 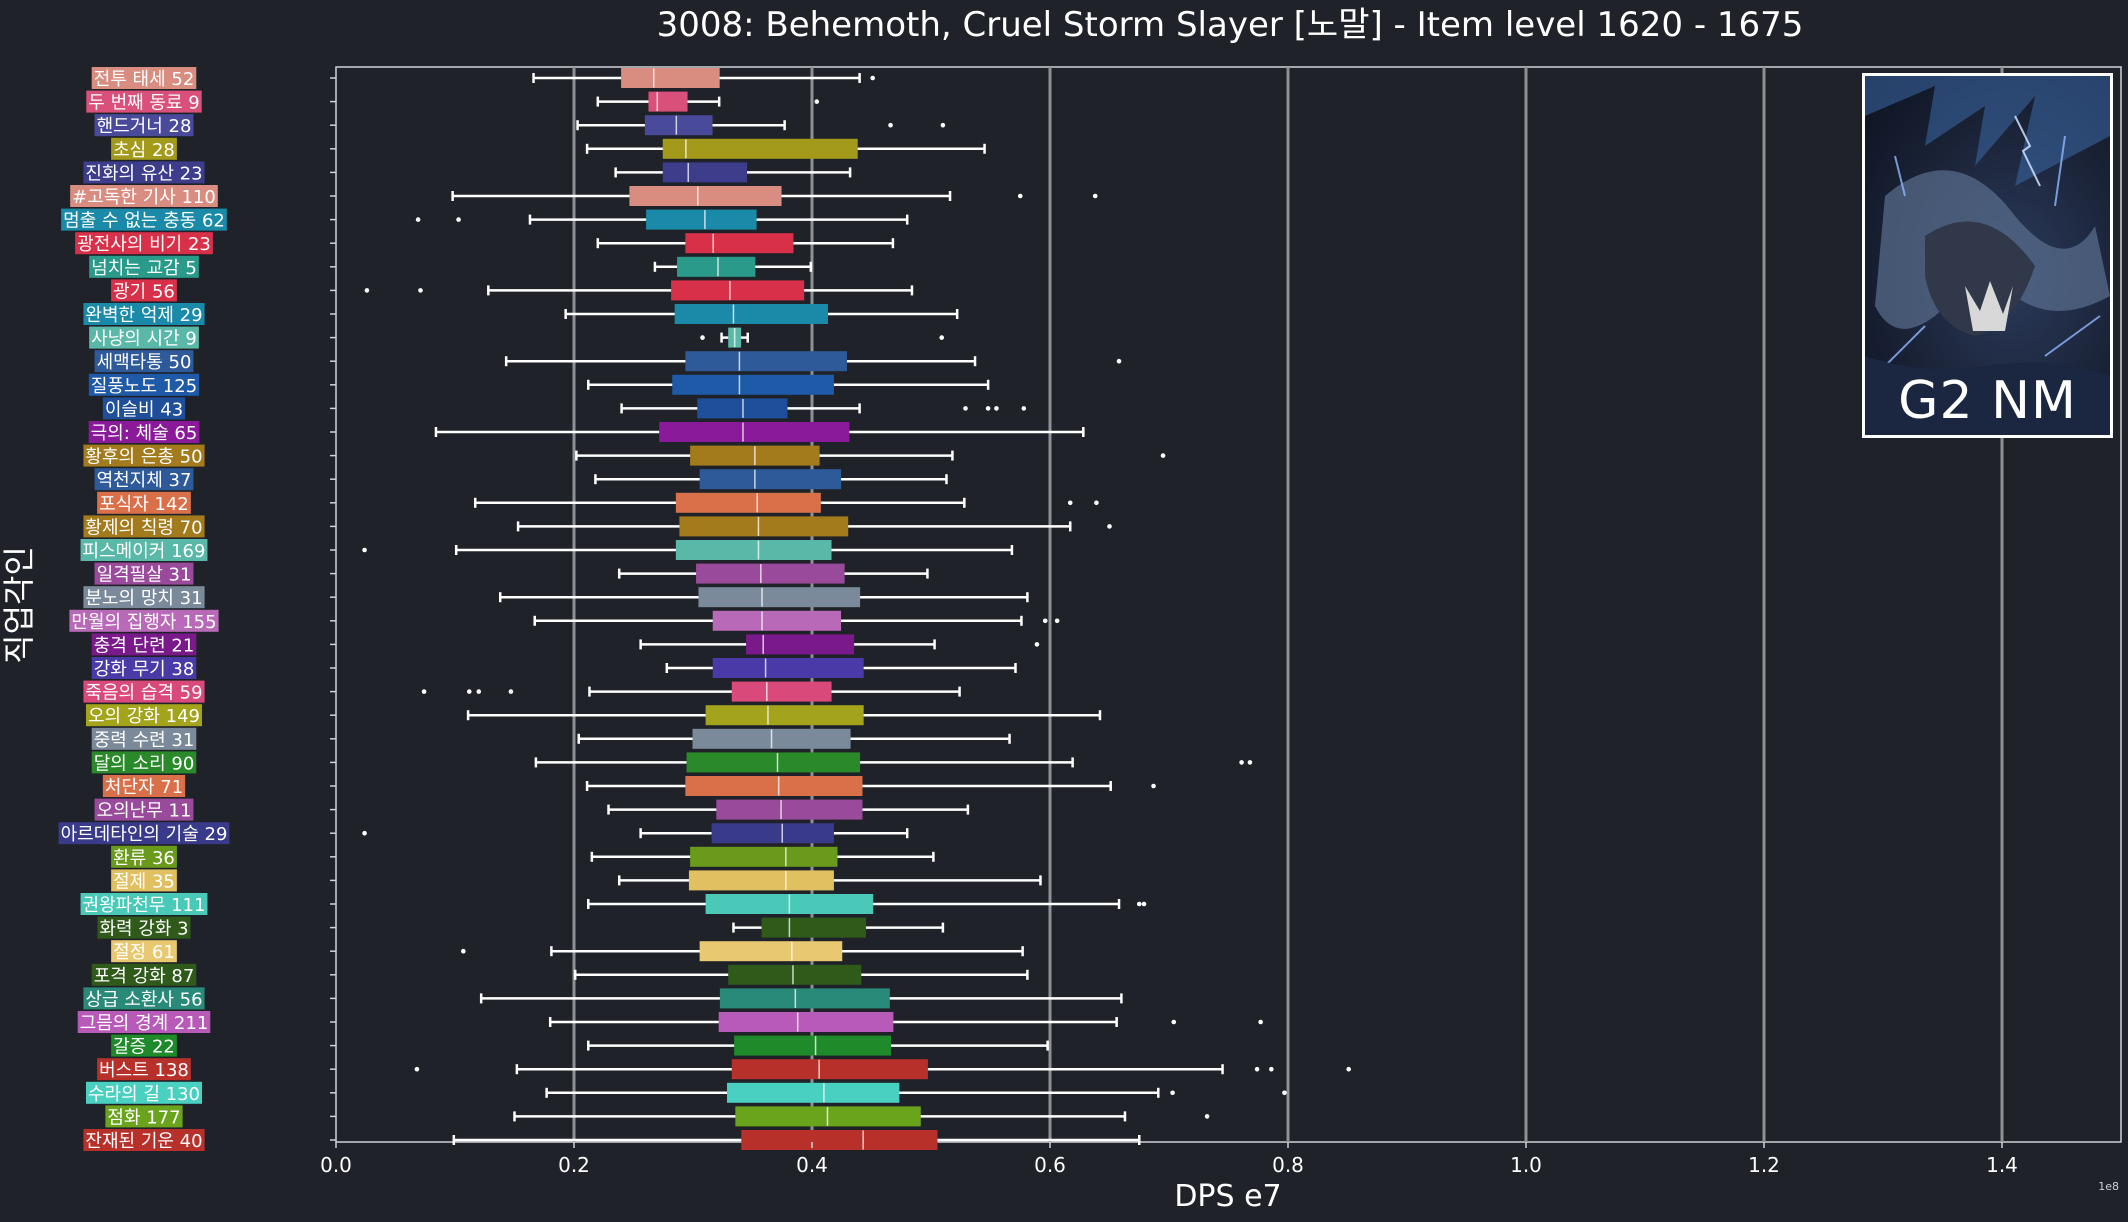 What do you see at coordinates (144, 881) in the screenshot?
I see `category-label-text: 절제 35` at bounding box center [144, 881].